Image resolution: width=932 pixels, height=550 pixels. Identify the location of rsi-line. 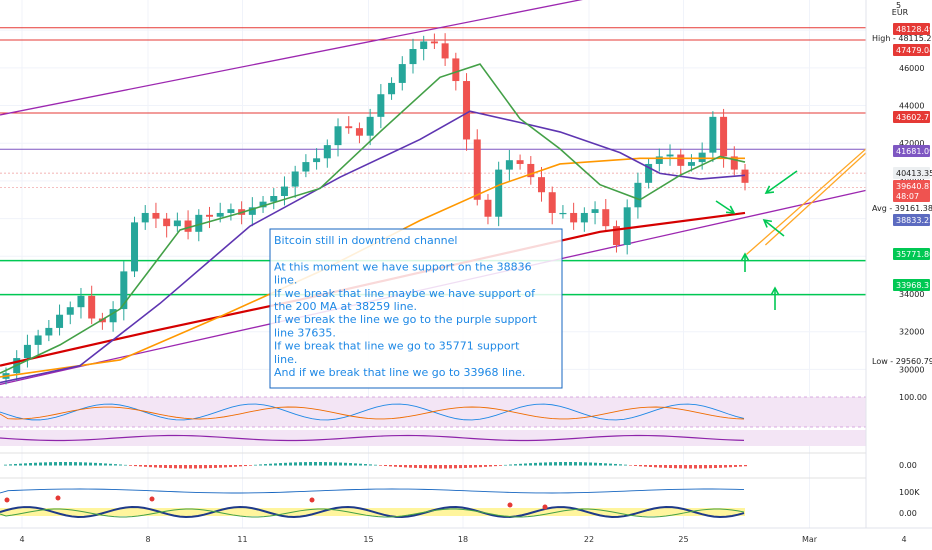
(372, 412).